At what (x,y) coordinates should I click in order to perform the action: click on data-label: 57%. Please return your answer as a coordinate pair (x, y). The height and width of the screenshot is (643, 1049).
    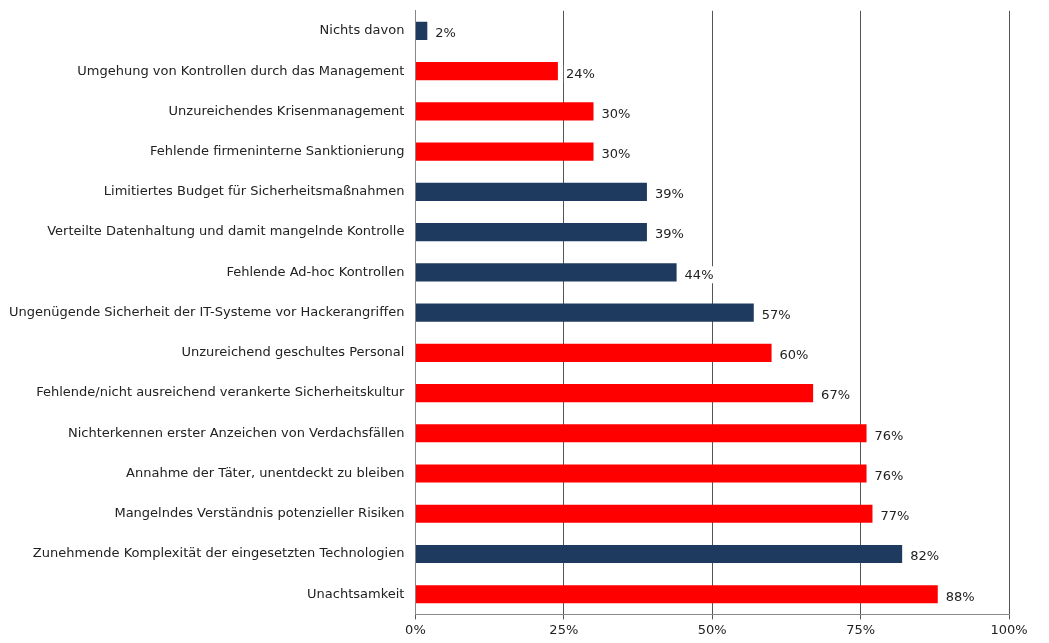
    Looking at the image, I should click on (776, 314).